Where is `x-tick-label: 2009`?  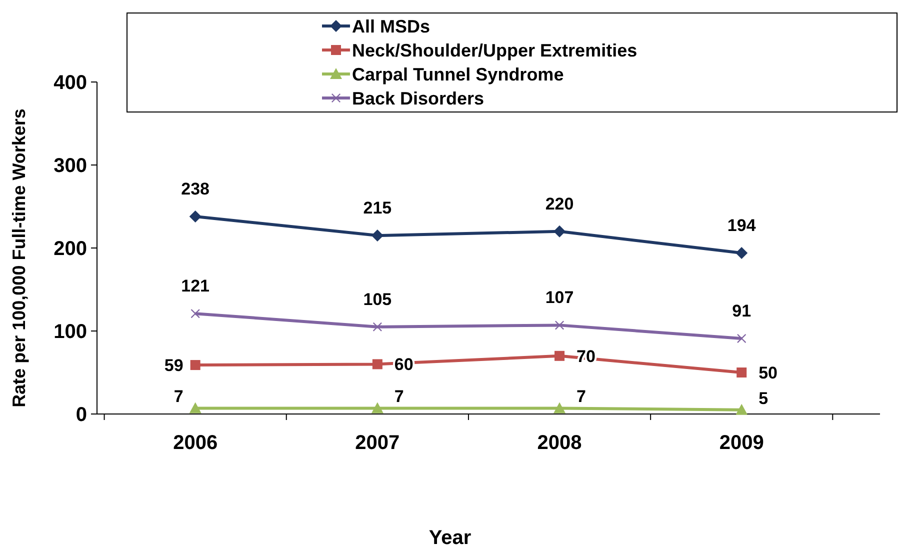 x-tick-label: 2009 is located at coordinates (741, 443).